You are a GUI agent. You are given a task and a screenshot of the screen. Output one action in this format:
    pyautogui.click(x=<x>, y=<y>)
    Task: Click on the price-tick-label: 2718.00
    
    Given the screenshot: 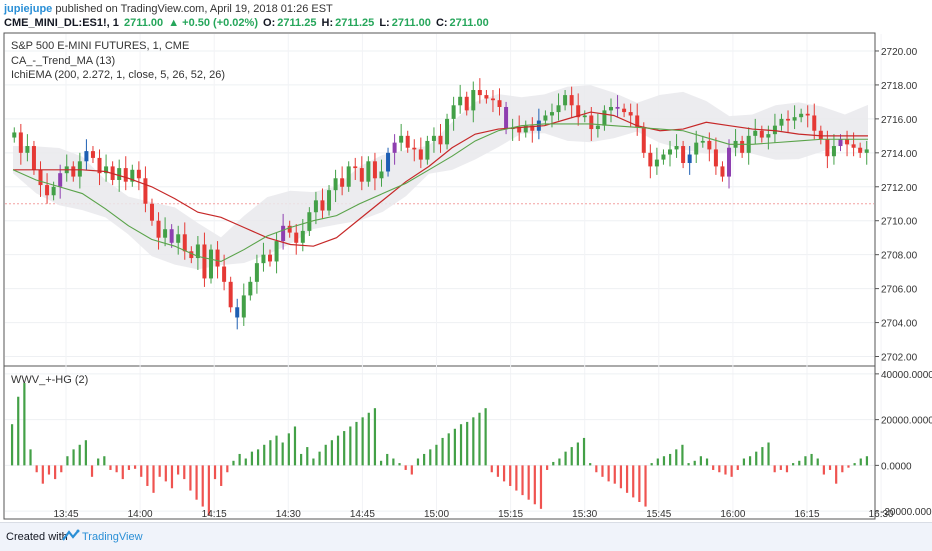 What is the action you would take?
    pyautogui.click(x=899, y=86)
    